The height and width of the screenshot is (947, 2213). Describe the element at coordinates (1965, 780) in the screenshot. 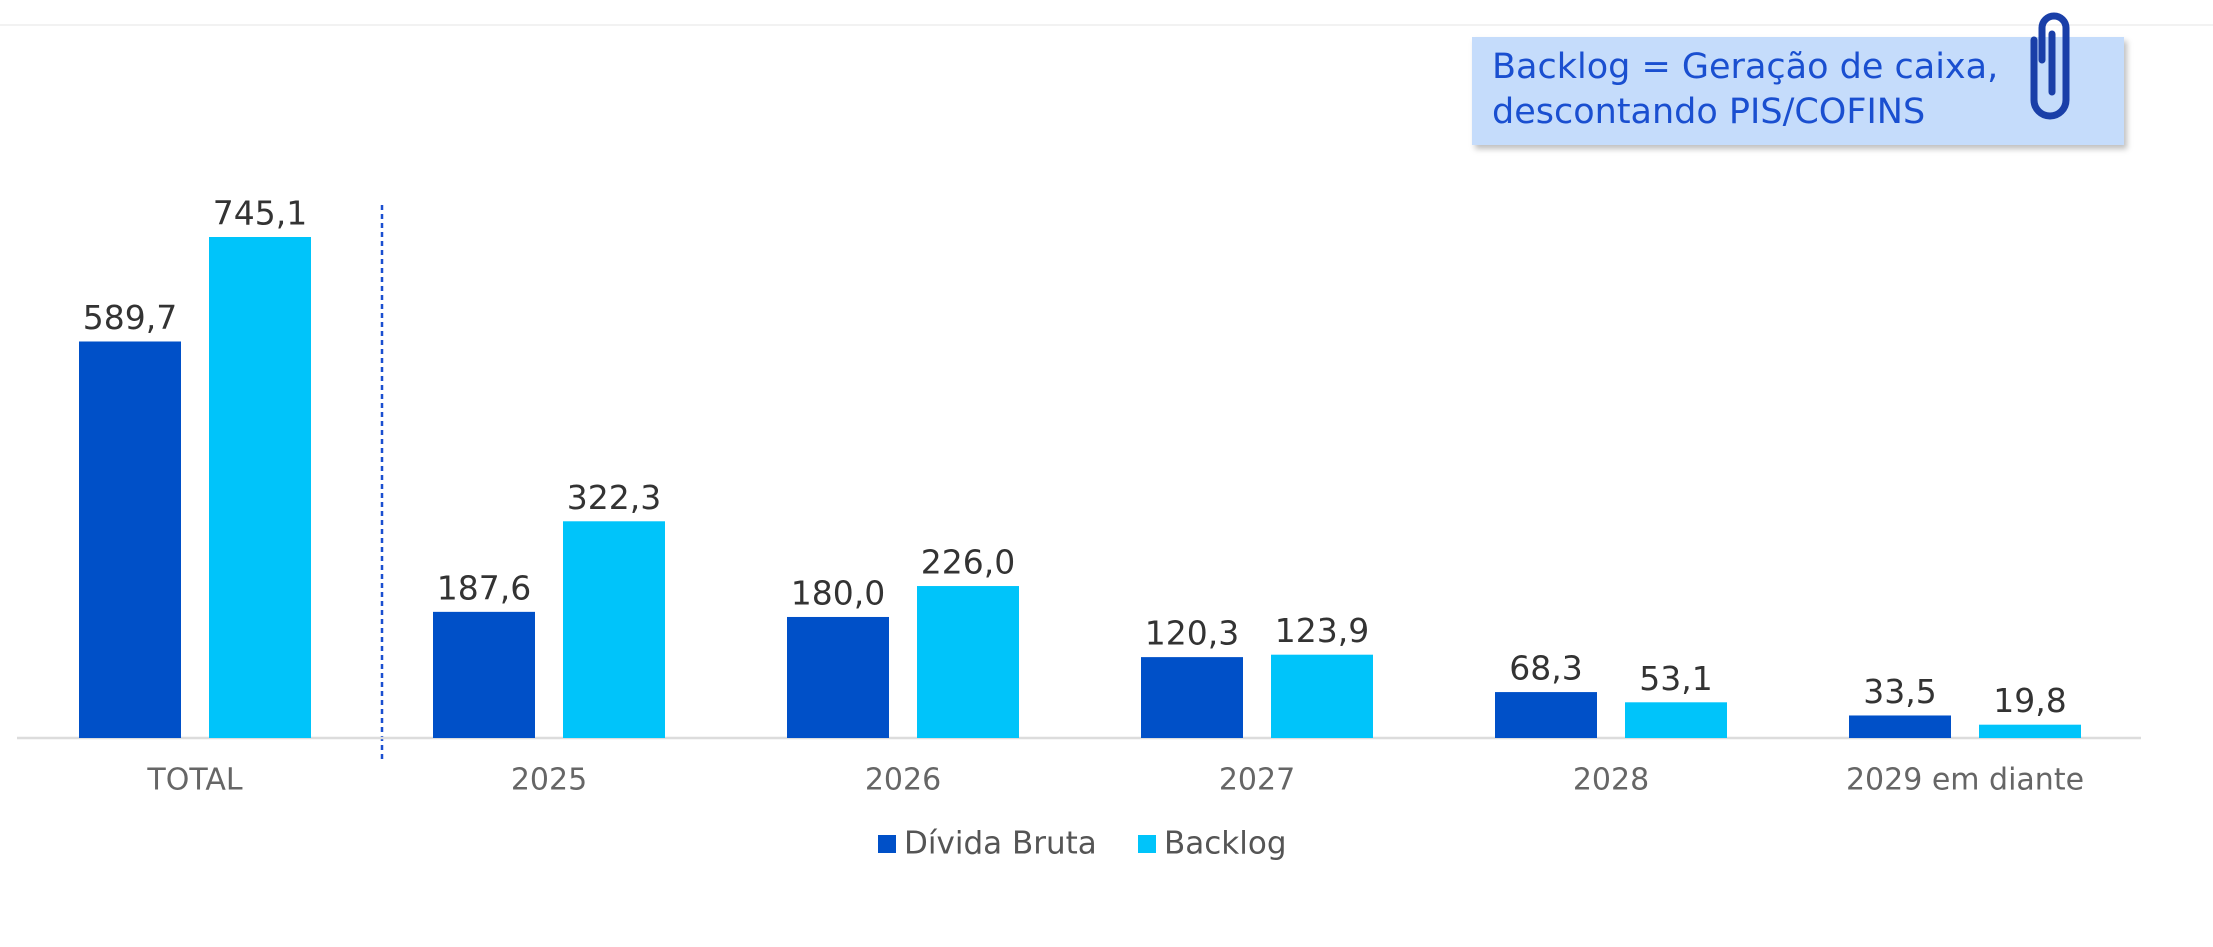

I see `x-tick-label: 2029 em diante` at that location.